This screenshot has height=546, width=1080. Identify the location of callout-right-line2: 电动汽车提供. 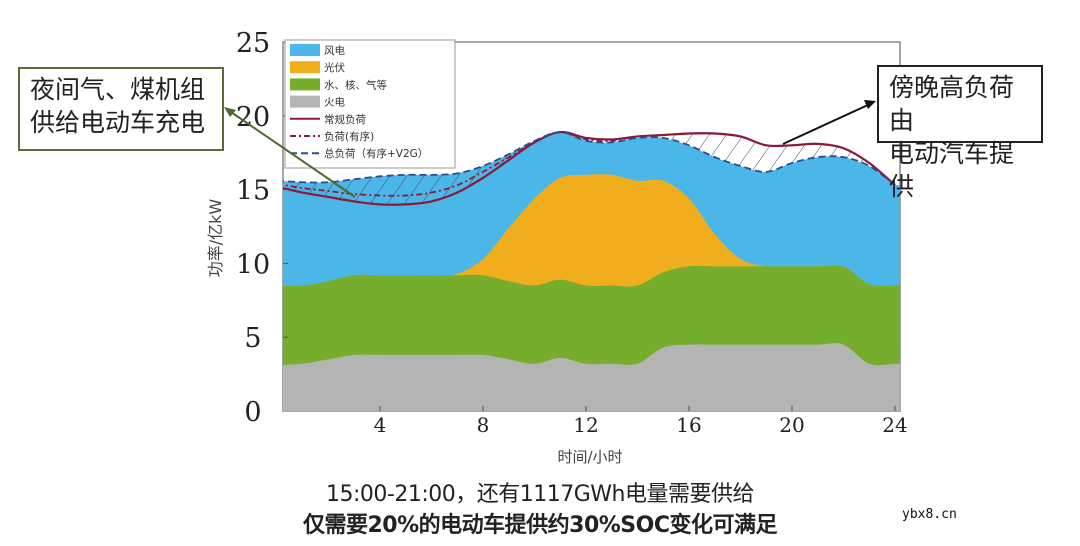
(952, 170).